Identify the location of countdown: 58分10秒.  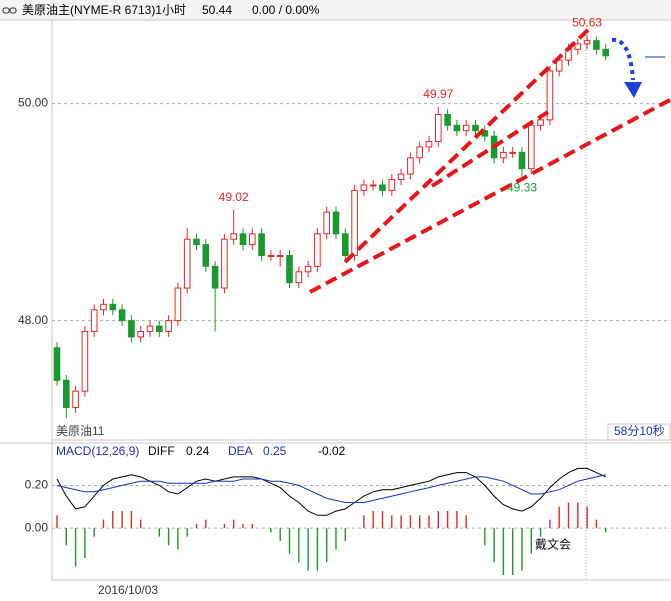
(639, 431).